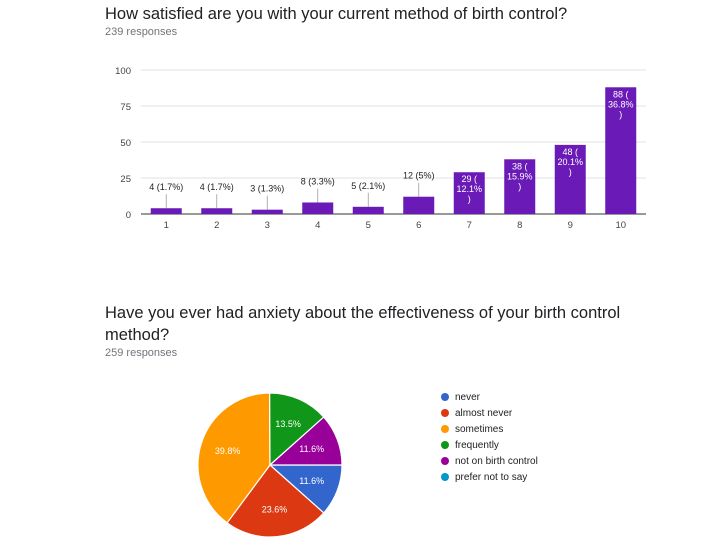  I want to click on legend-item: prefer not to say, so click(489, 477).